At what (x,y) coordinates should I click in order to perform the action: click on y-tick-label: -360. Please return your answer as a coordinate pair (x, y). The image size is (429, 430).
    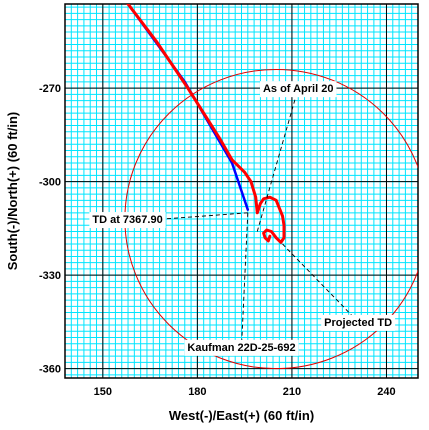
    Looking at the image, I should click on (50, 370).